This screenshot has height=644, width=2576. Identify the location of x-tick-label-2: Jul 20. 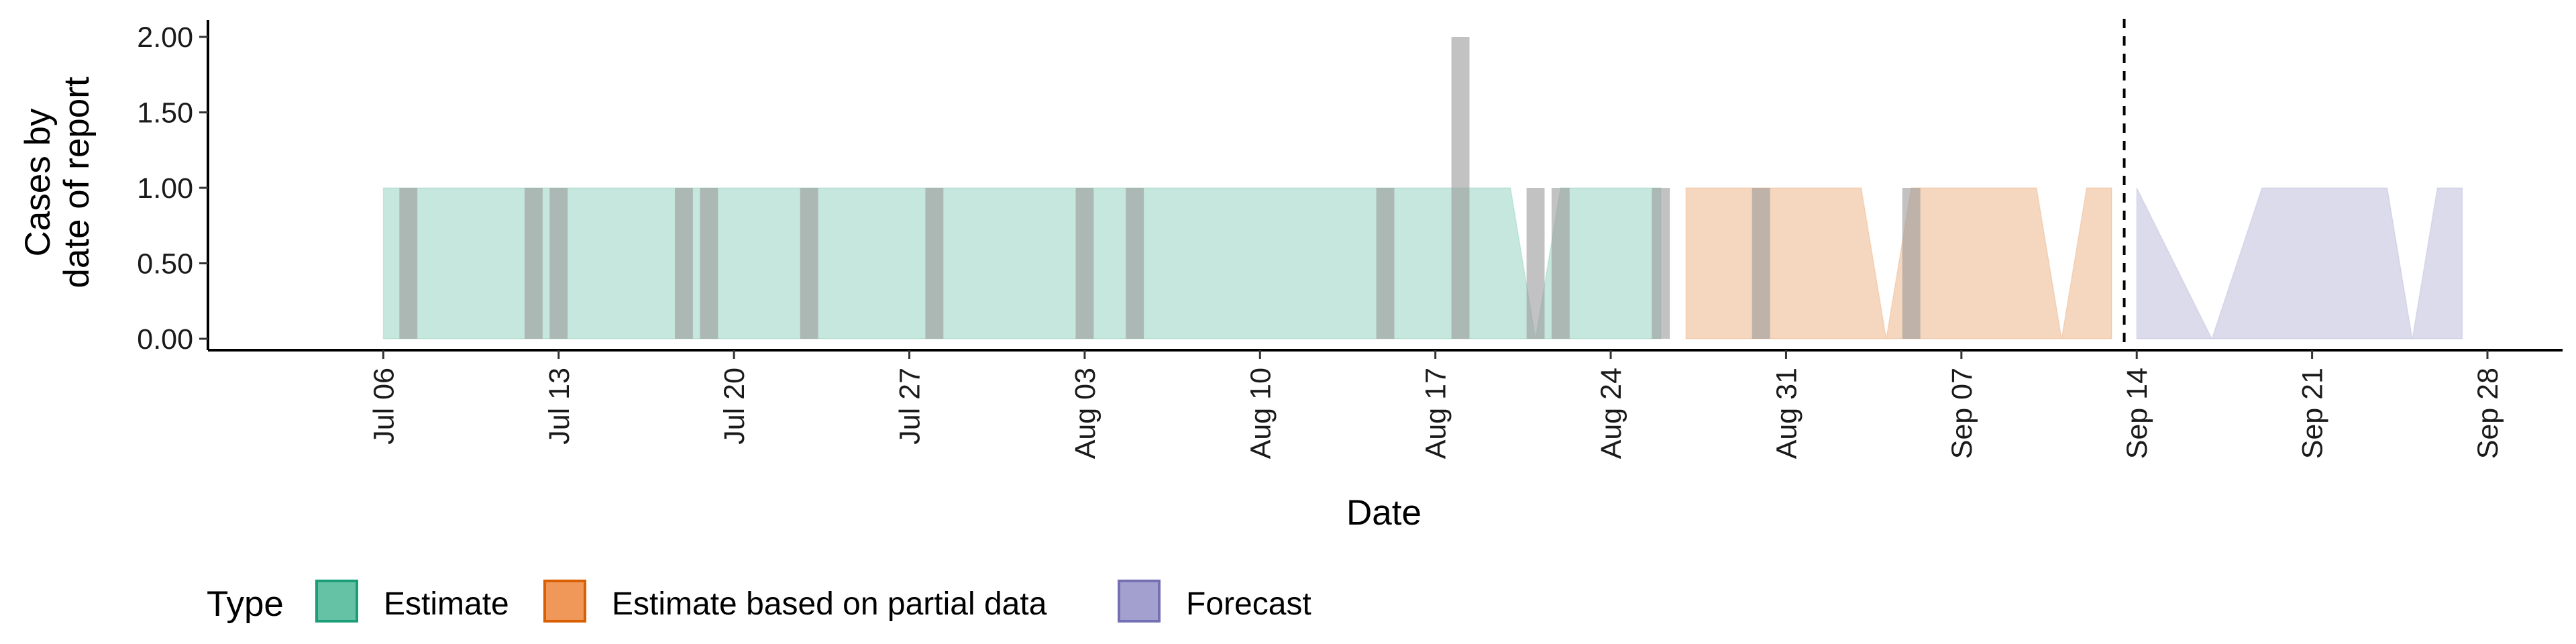
(734, 406).